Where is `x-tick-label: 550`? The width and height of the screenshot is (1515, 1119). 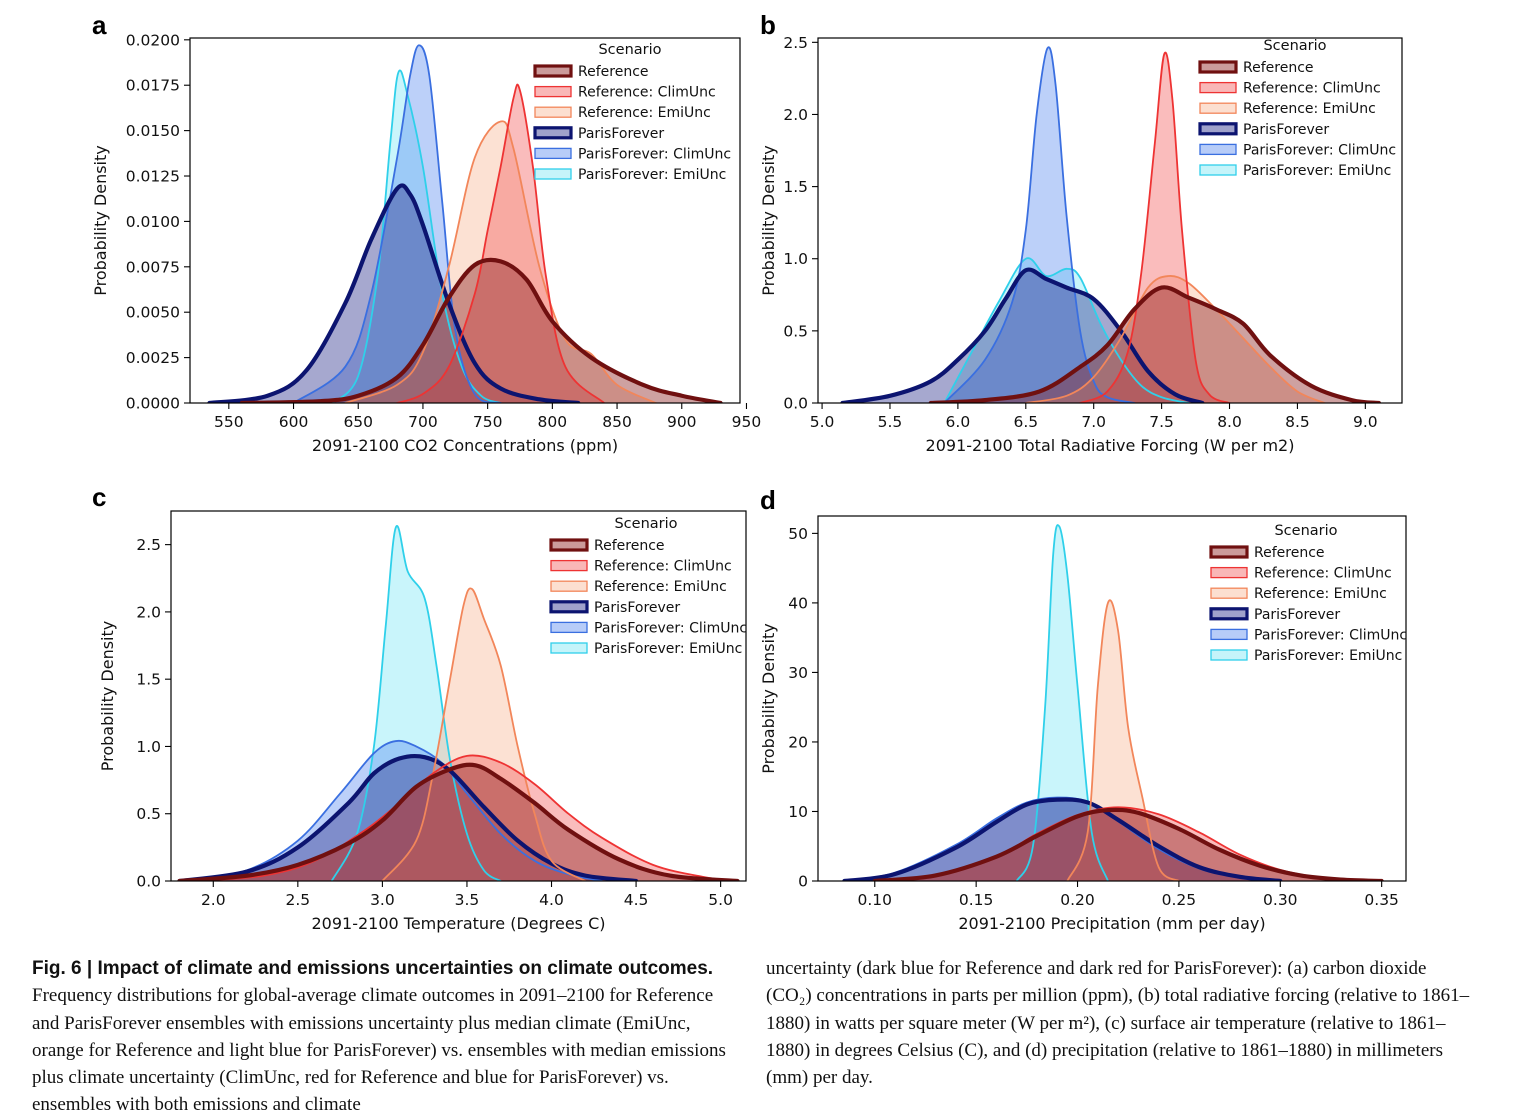 x-tick-label: 550 is located at coordinates (229, 422).